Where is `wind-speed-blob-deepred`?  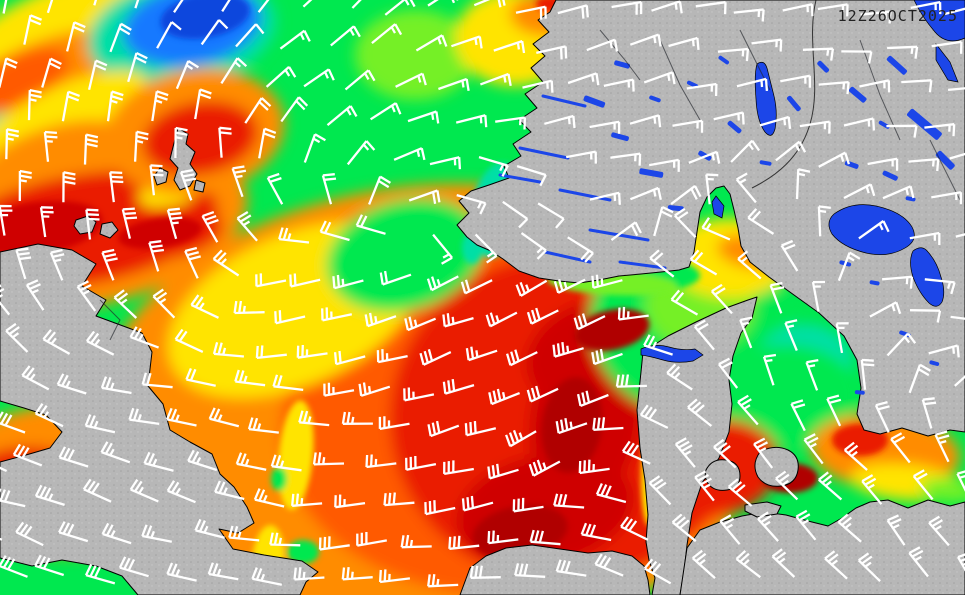 wind-speed-blob-deepred is located at coordinates (612, 330).